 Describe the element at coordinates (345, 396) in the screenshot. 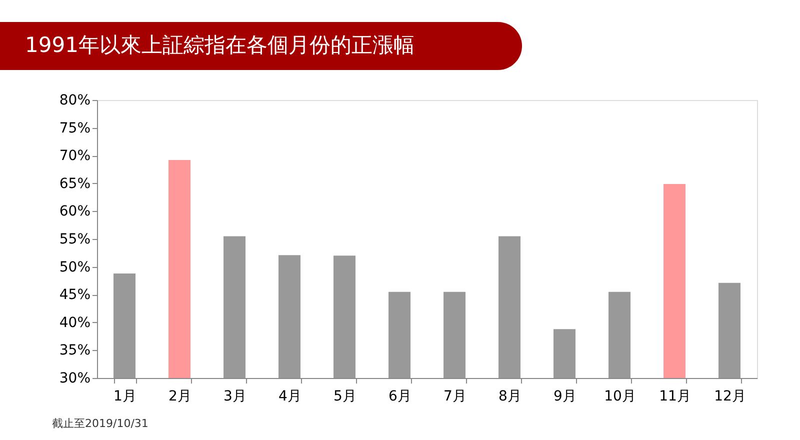

I see `x-tick-label: 5月` at that location.